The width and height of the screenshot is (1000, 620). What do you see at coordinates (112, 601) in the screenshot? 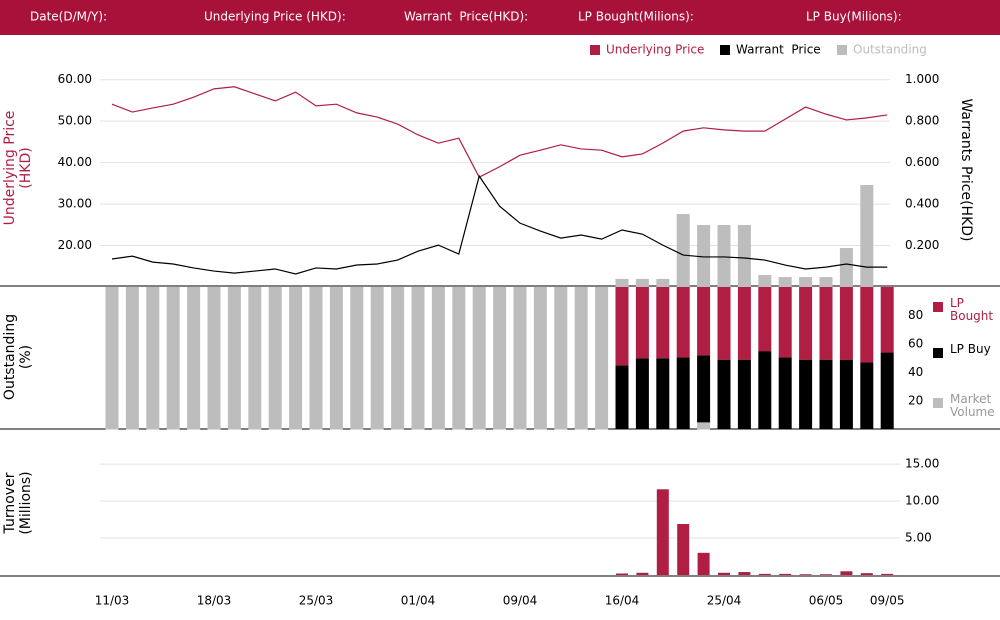
I see `x-tick-label: 11/03` at bounding box center [112, 601].